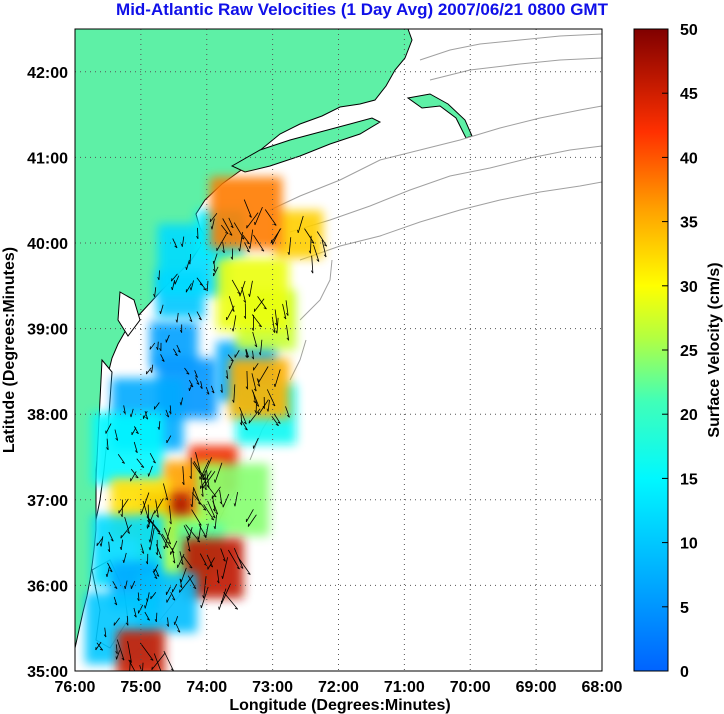 The image size is (724, 714). What do you see at coordinates (689, 415) in the screenshot?
I see `colorbar-tick-label: 20` at bounding box center [689, 415].